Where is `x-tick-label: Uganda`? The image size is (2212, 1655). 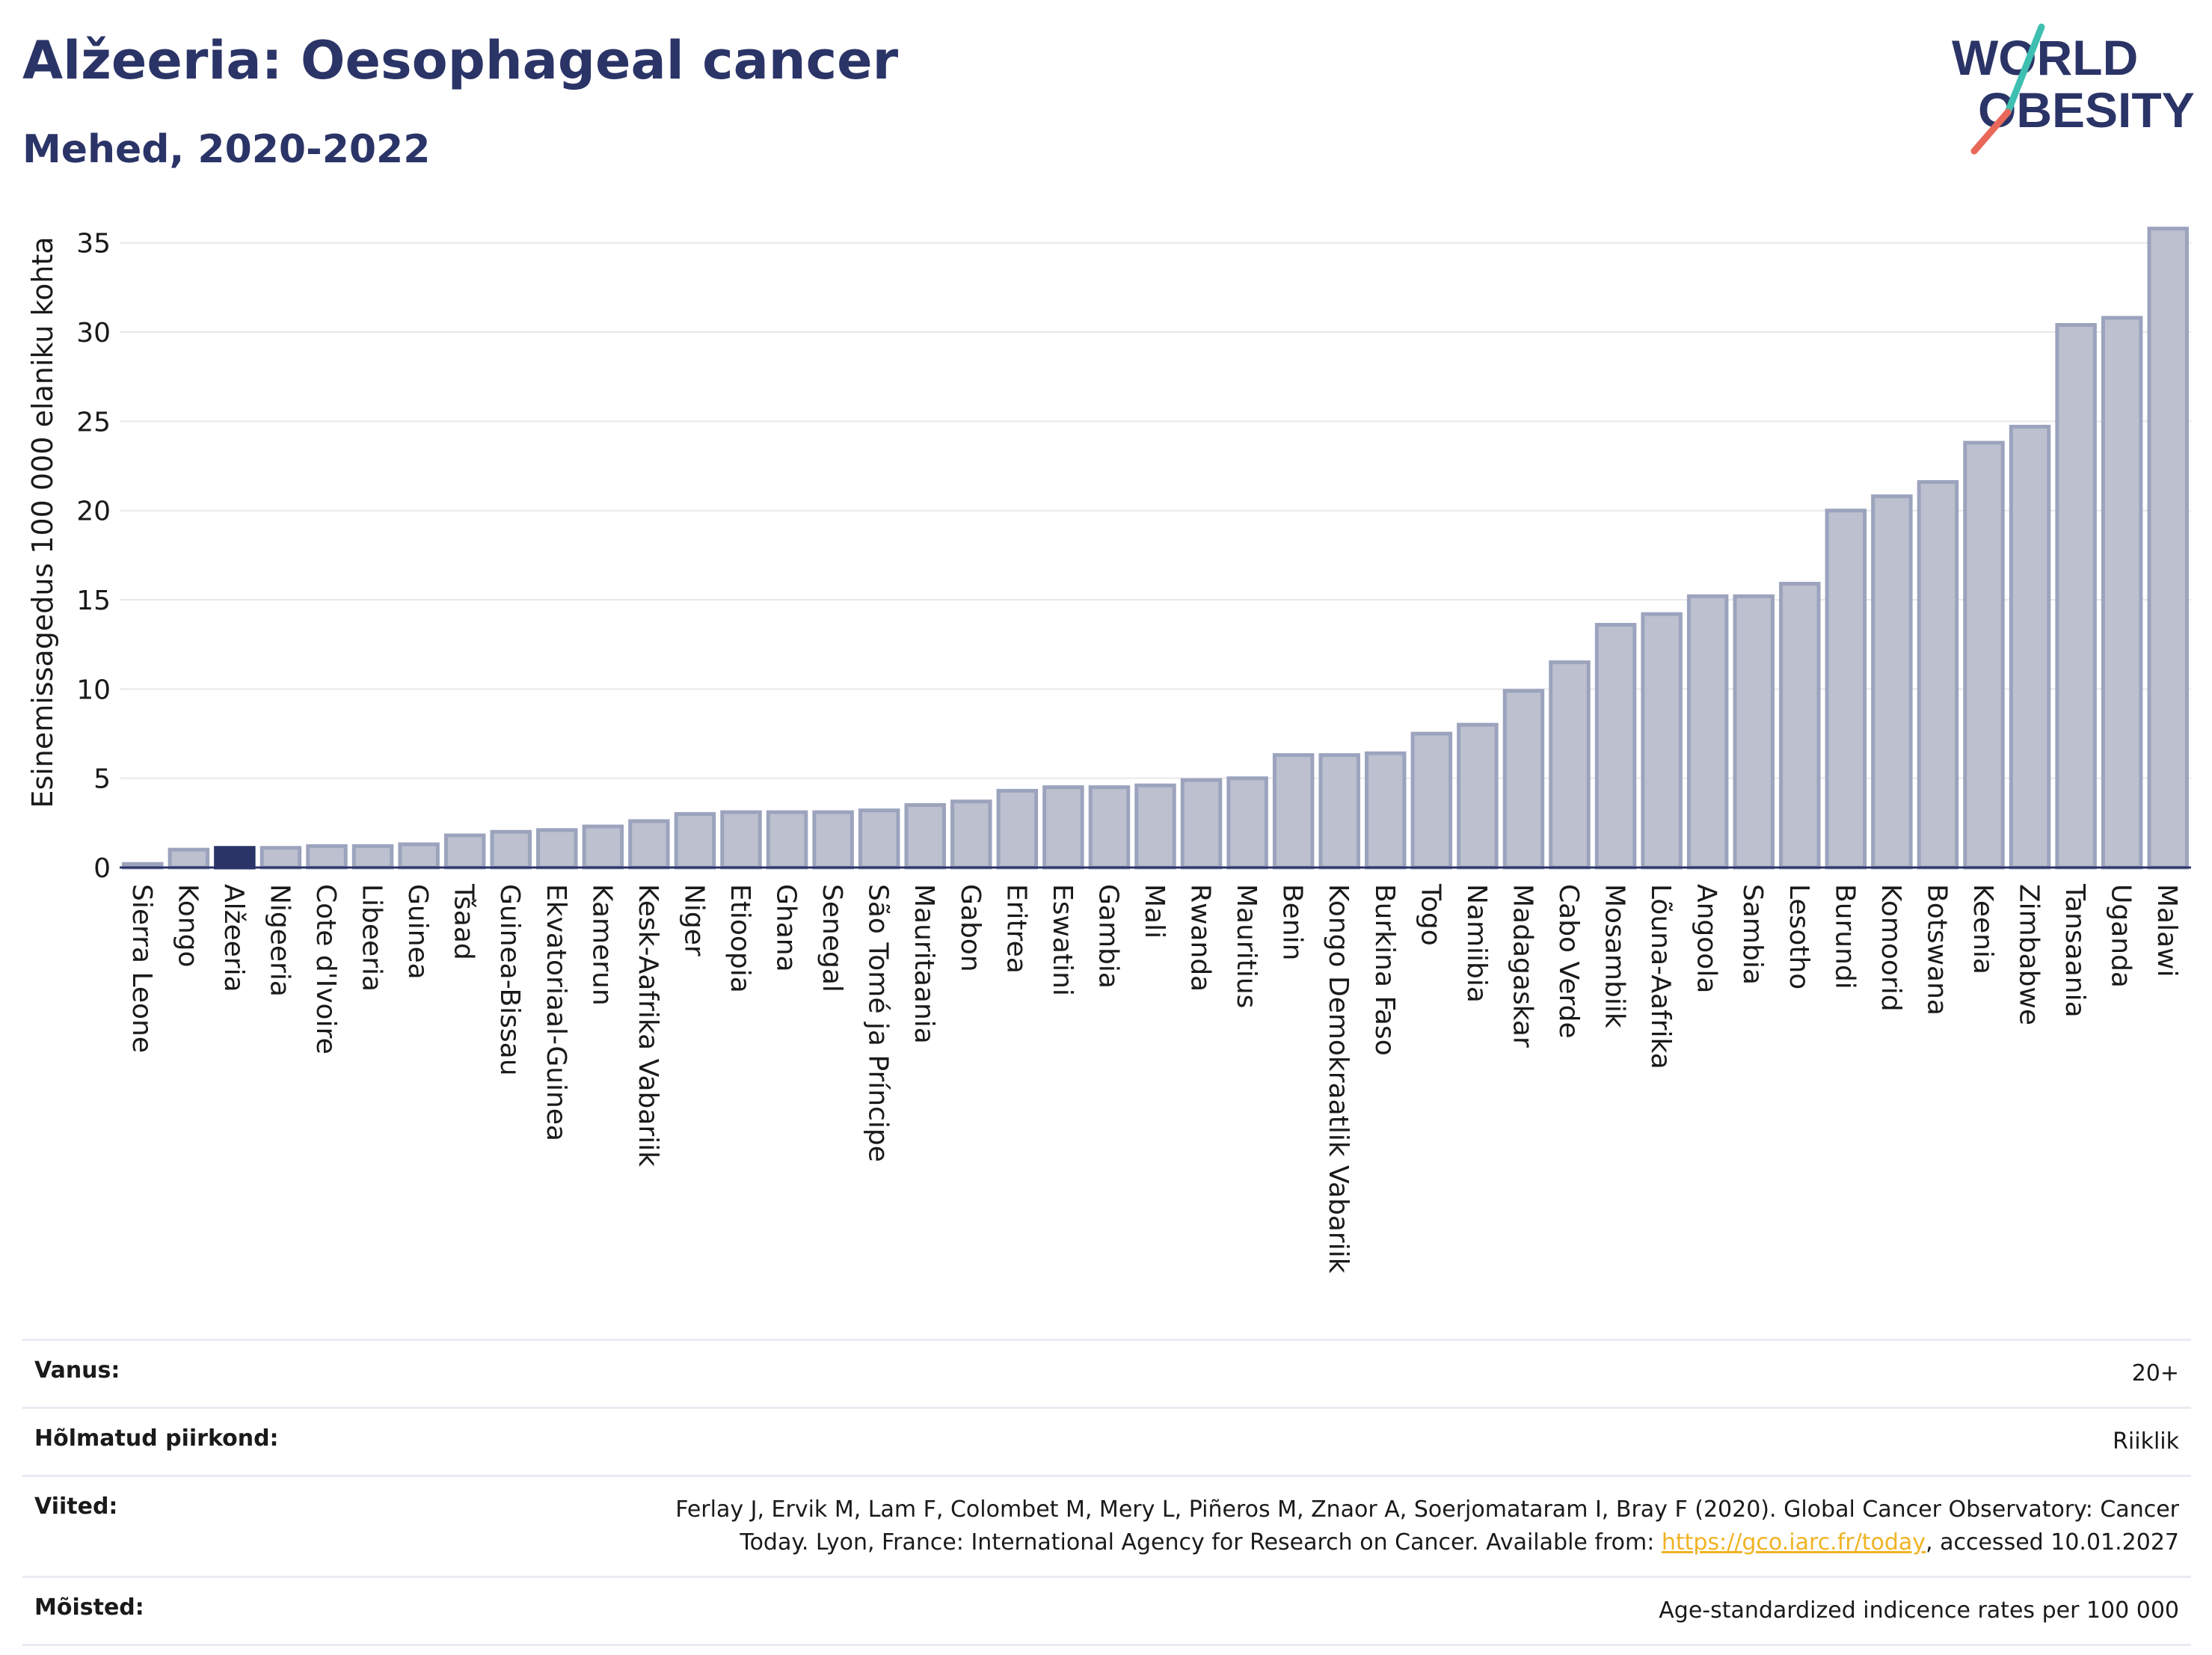
x-tick-label: Uganda is located at coordinates (2121, 936).